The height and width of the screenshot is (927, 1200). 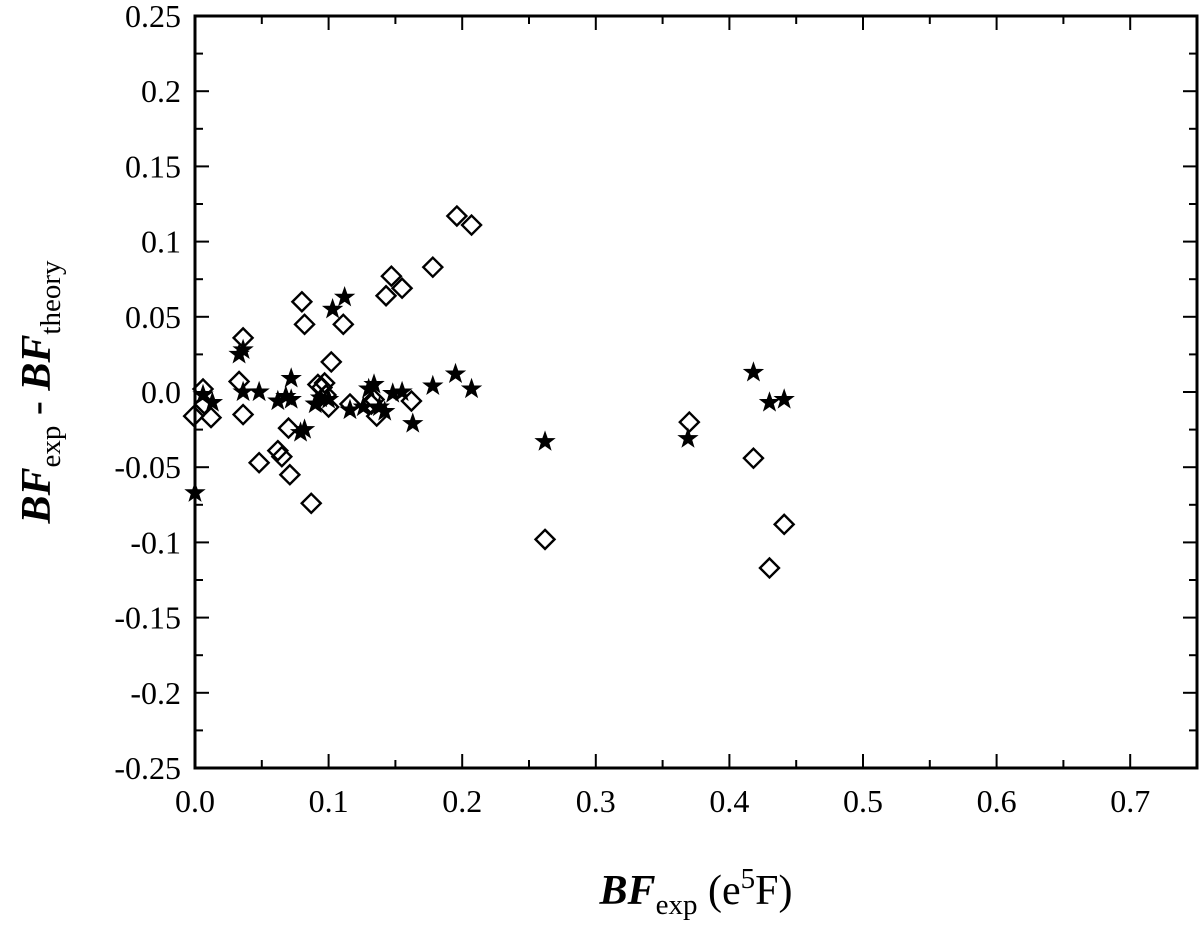 What do you see at coordinates (863, 801) in the screenshot?
I see `x-tick-label: 0.5` at bounding box center [863, 801].